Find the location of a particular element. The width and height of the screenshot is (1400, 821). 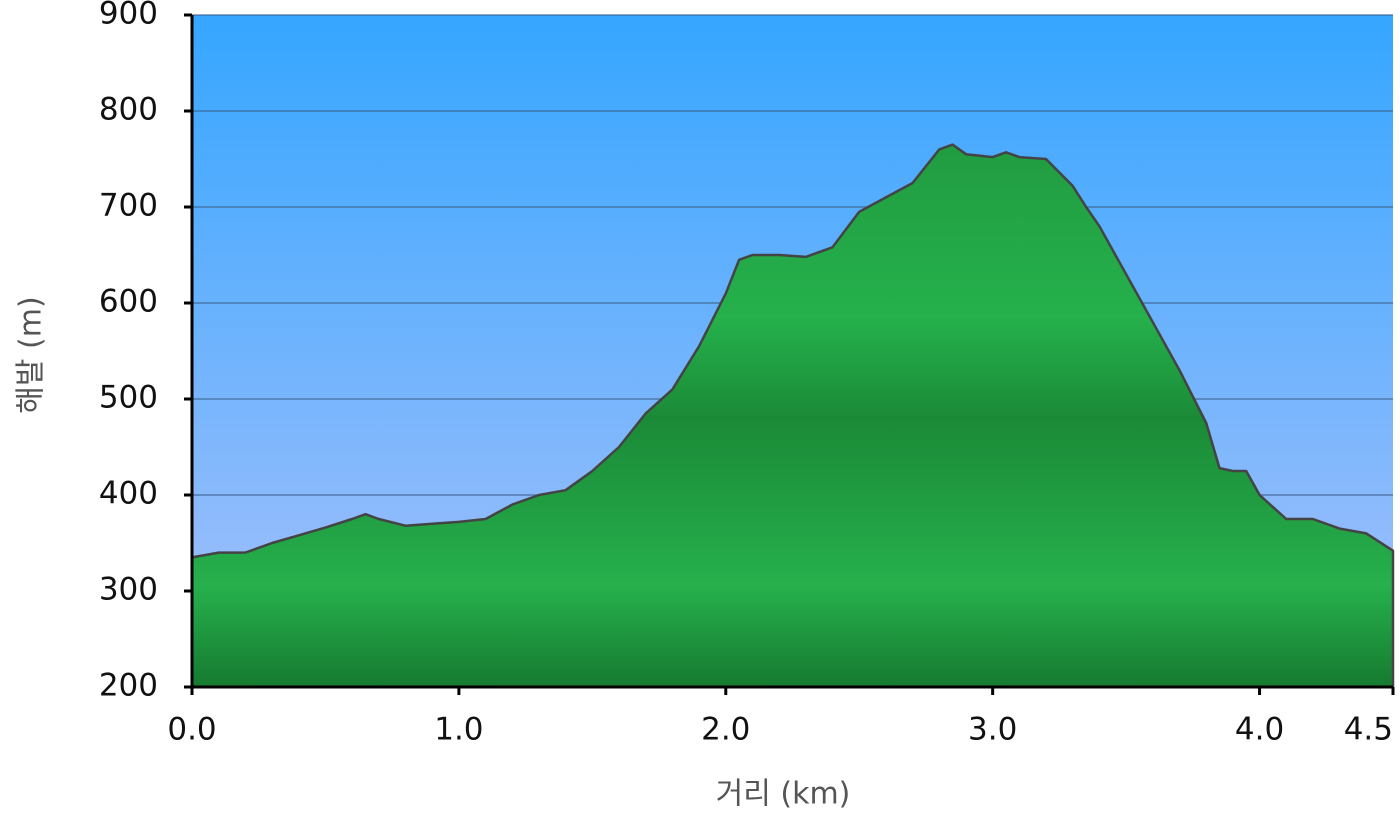

y-tick-label: 300 is located at coordinates (128, 590).